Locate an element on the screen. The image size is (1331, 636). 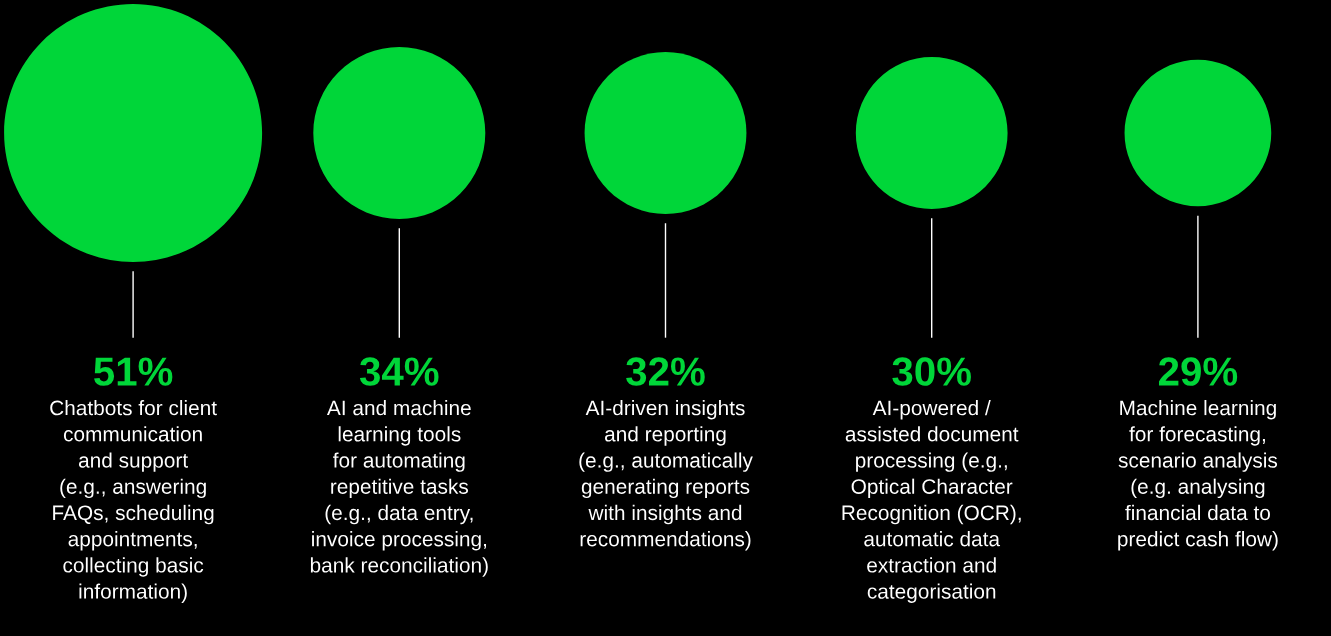
category-label: AI-powered / assisted document processing (e.g., Optical Character Recognition (OCR), automatic data extraction and categorisation is located at coordinates (931, 501).